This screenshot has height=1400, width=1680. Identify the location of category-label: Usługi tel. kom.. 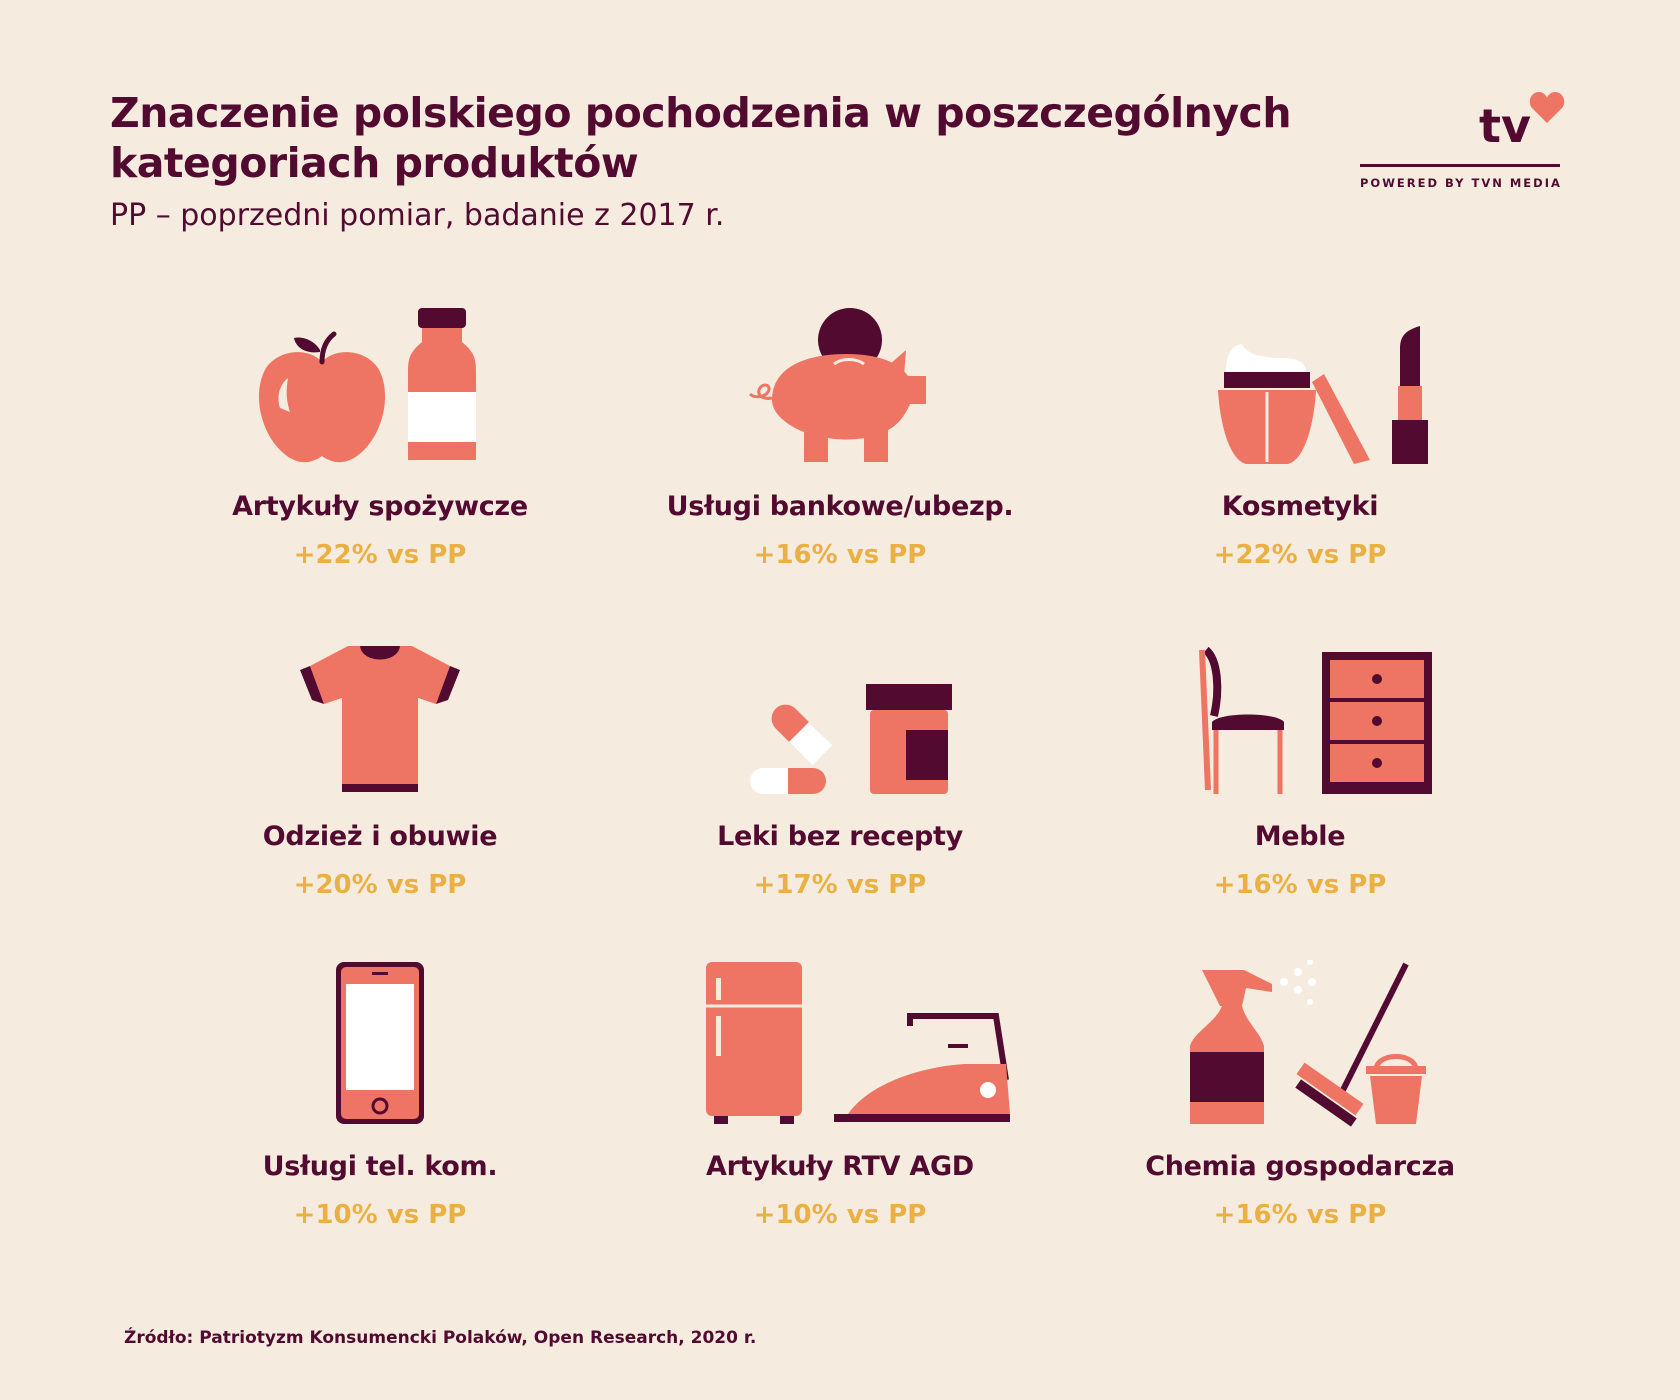
(380, 1166).